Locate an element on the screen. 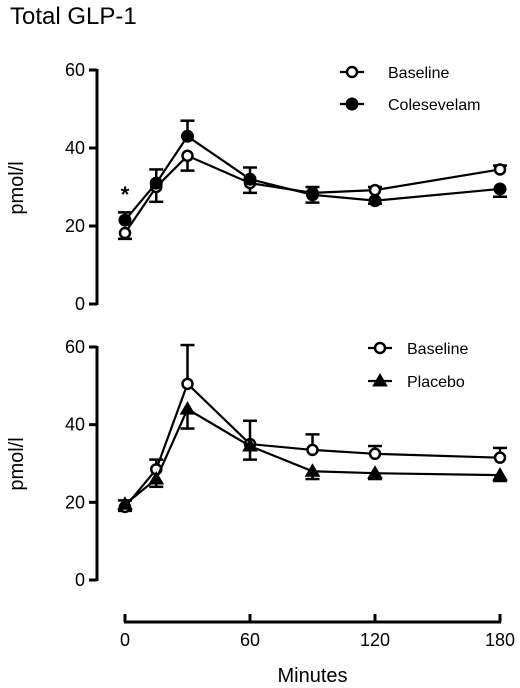 The width and height of the screenshot is (520, 688). legend-marker-placebo is located at coordinates (380, 380).